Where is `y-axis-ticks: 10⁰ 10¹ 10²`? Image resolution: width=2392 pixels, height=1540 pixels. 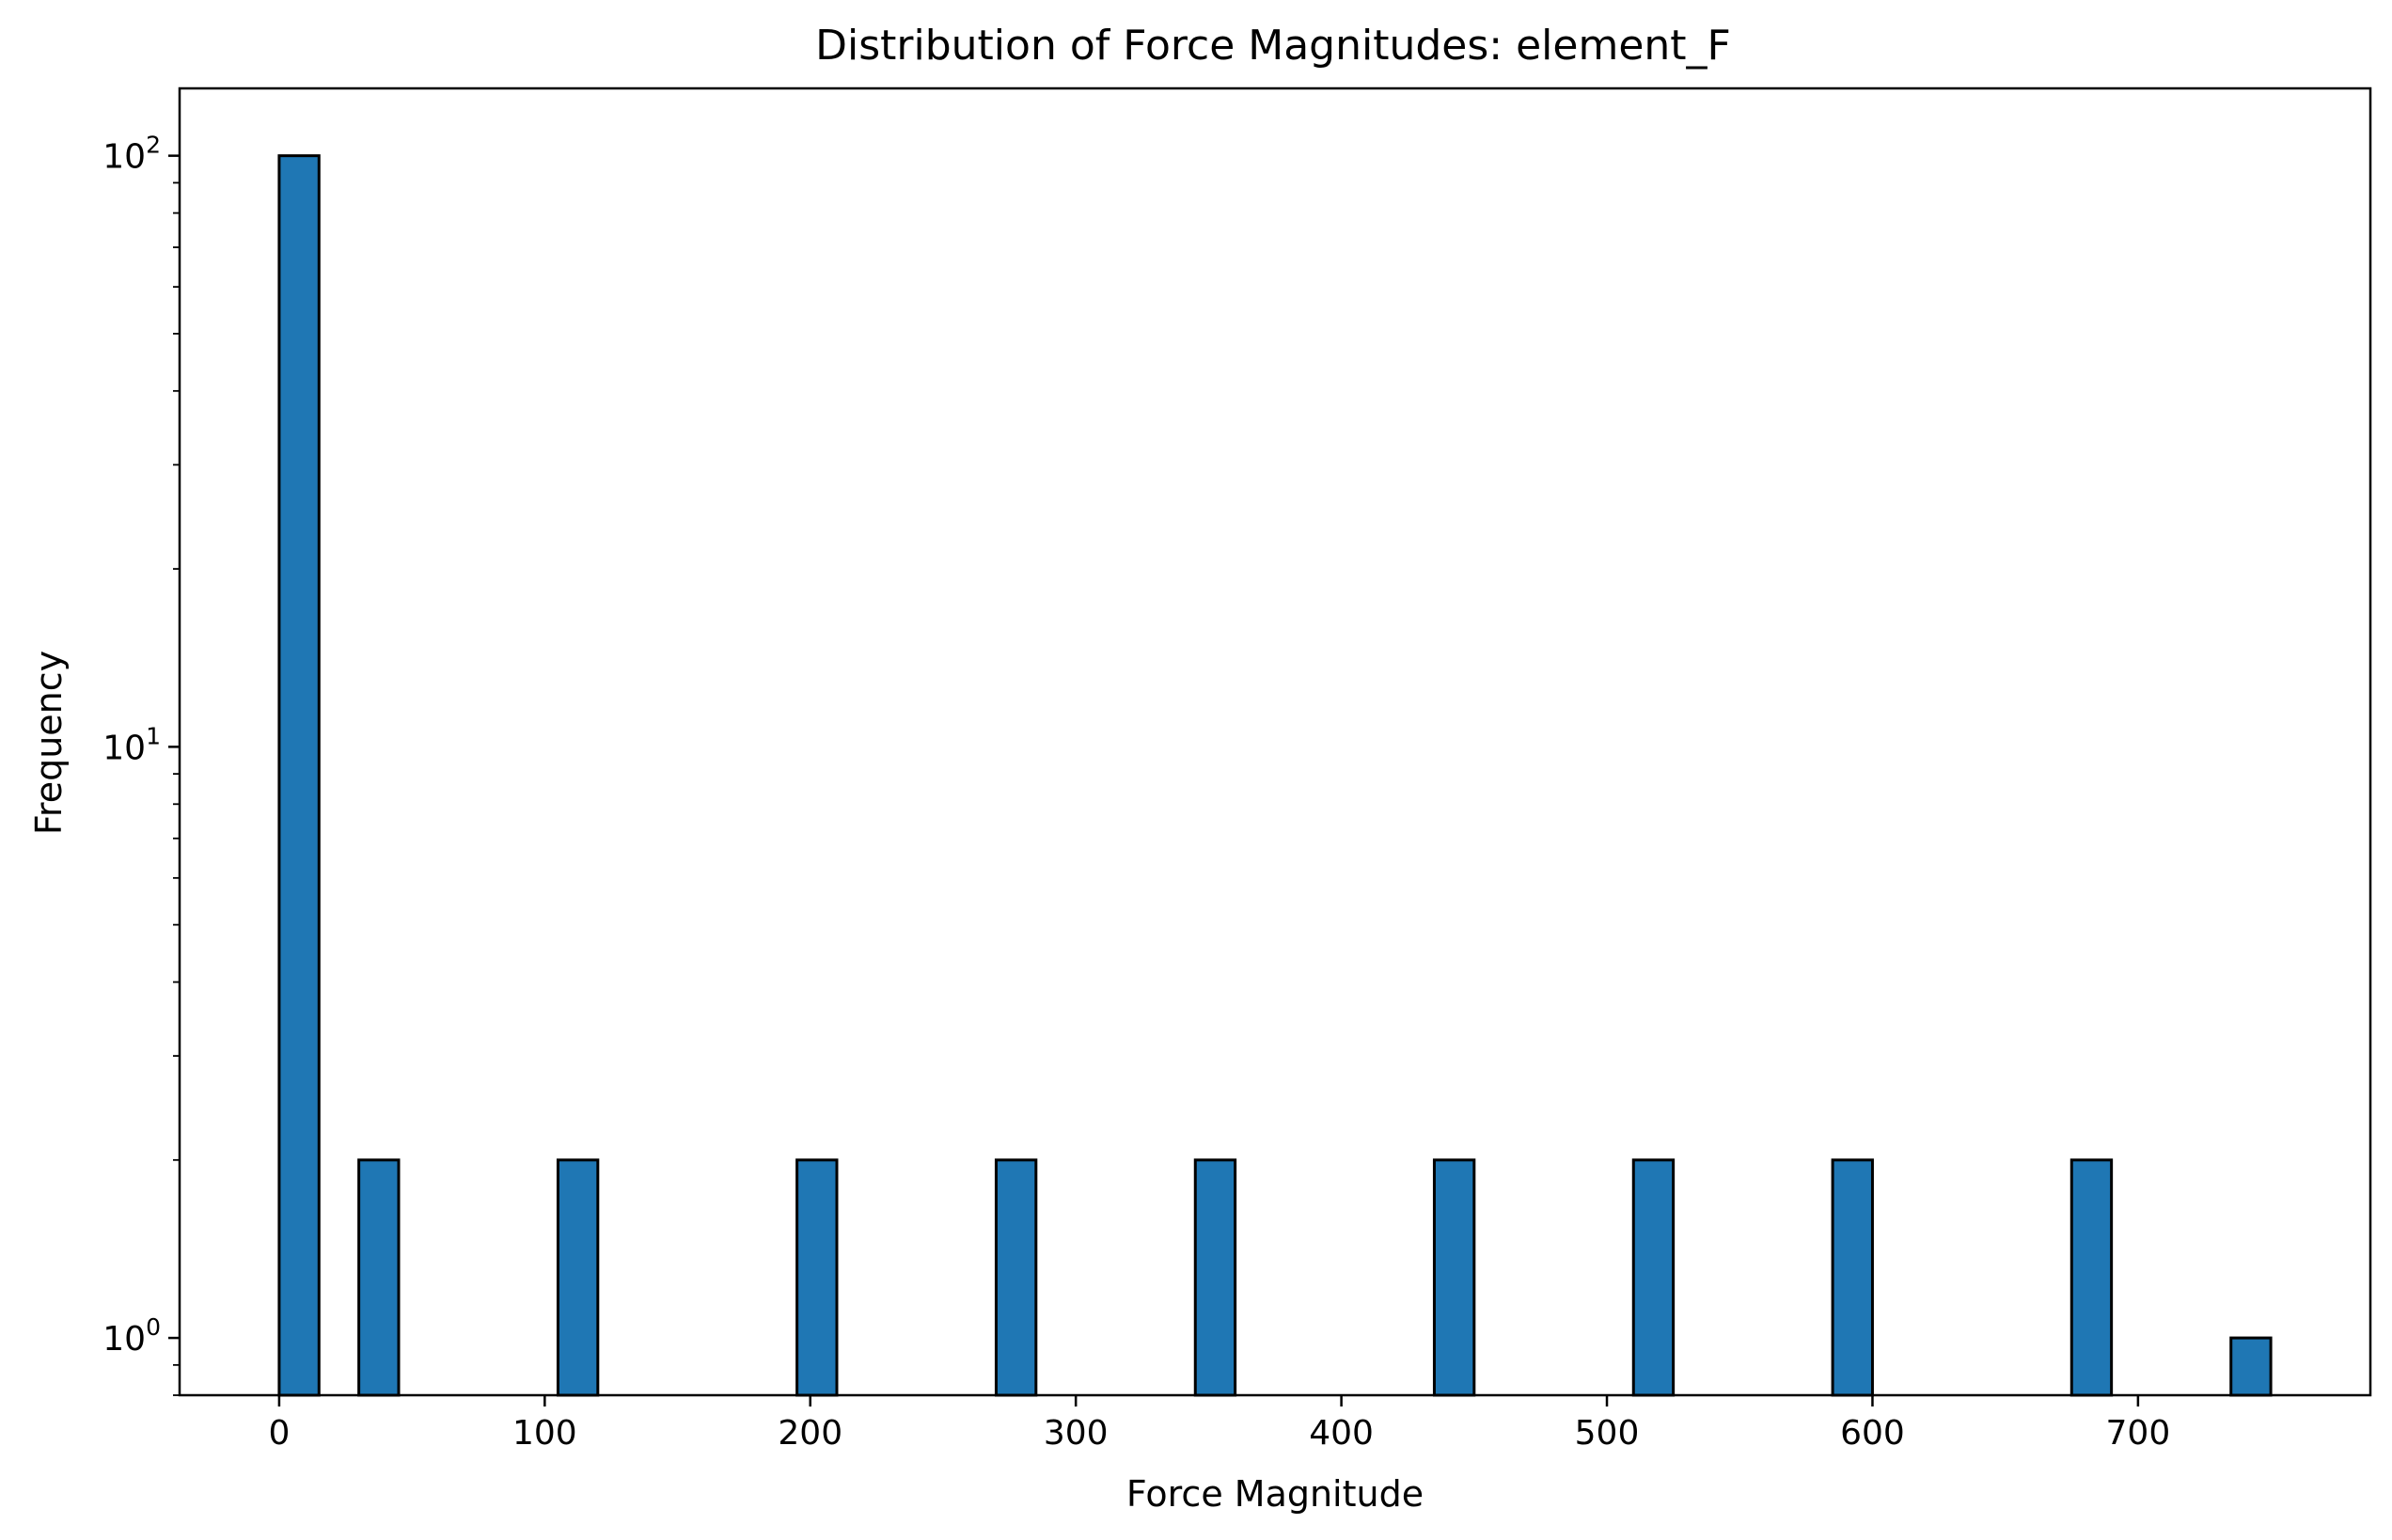 y-axis-ticks: 10⁰ 10¹ 10² is located at coordinates (141, 764).